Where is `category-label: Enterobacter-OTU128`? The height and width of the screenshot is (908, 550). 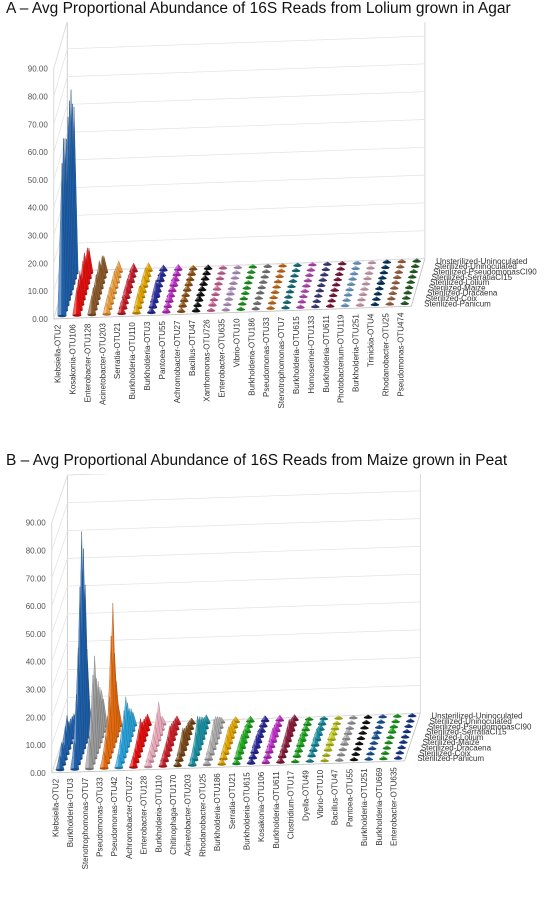 category-label: Enterobacter-OTU128 is located at coordinates (87, 362).